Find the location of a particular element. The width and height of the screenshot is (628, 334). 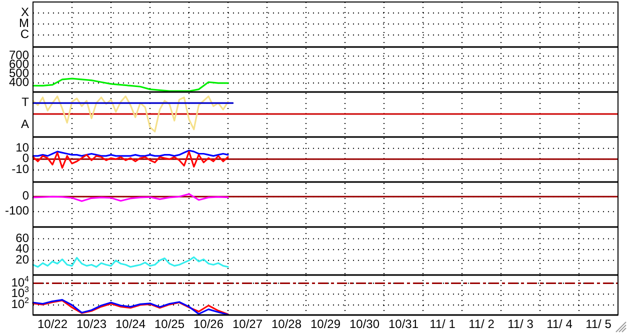

x-tick-label: 10/26 is located at coordinates (208, 324).